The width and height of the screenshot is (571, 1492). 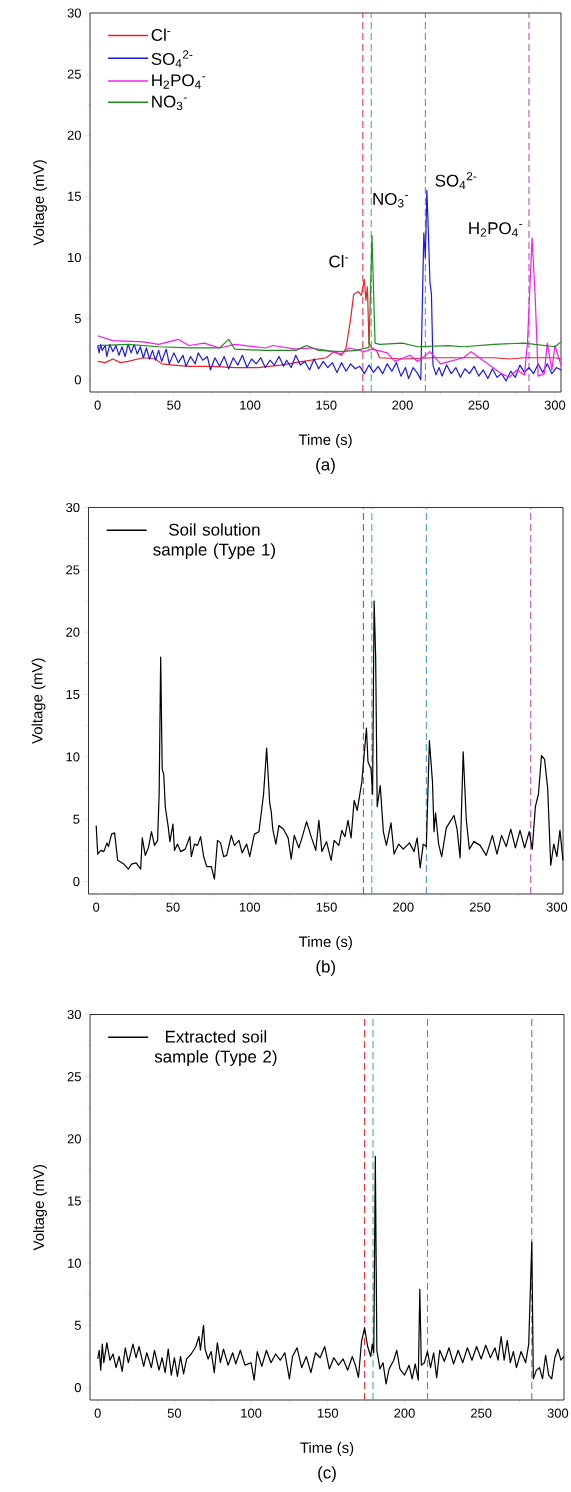 What do you see at coordinates (161, 34) in the screenshot?
I see `legend-label: Cl$^{-}$` at bounding box center [161, 34].